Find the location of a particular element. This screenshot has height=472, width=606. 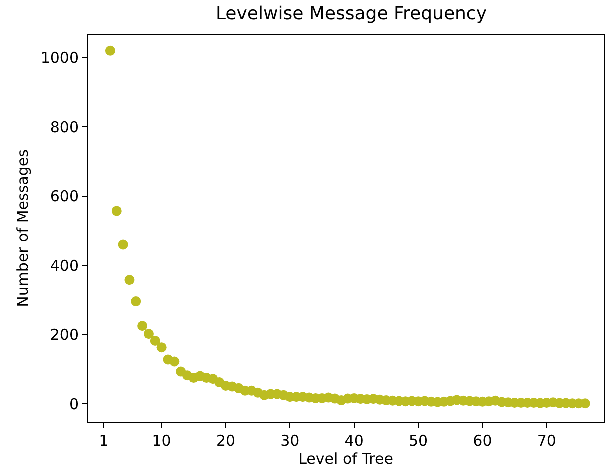

x-tick-label: 20 is located at coordinates (226, 441).